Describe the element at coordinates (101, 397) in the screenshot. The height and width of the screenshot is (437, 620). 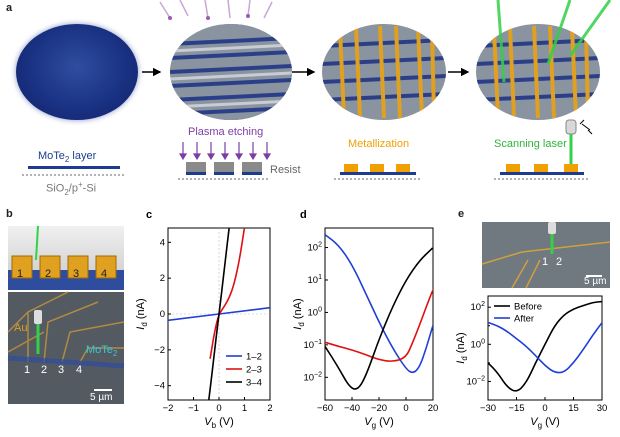
I see `scalebar-label-b: 5 µm` at that location.